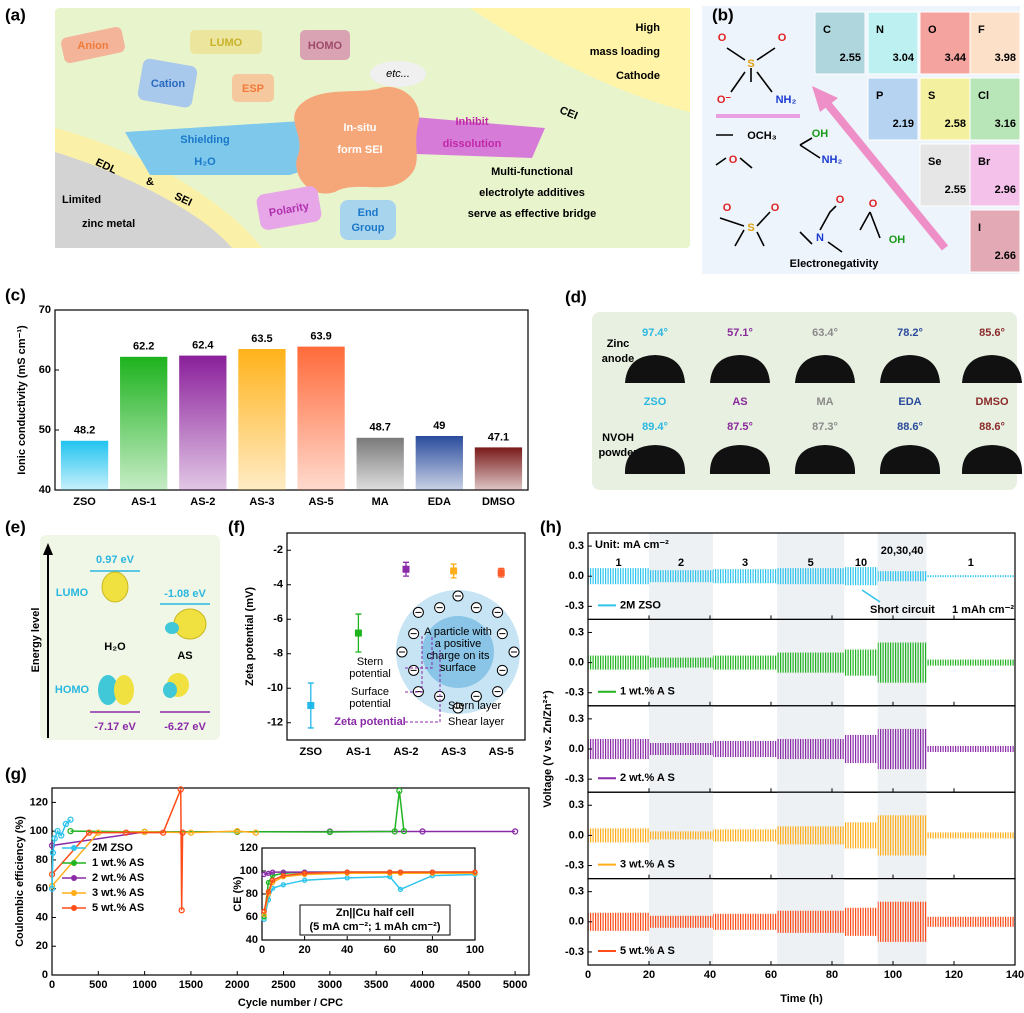 The height and width of the screenshot is (1013, 1024). I want to click on x-tick-label: AS-2, so click(405, 752).